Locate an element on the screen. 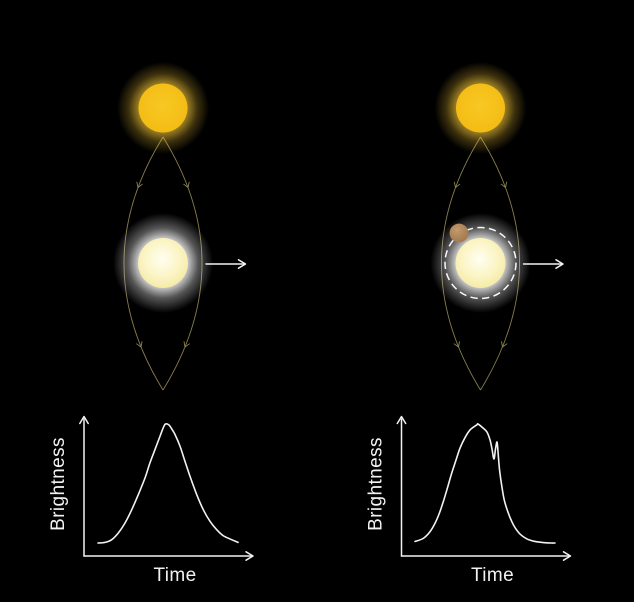 Image resolution: width=634 pixels, height=602 pixels. planet is located at coordinates (459, 233).